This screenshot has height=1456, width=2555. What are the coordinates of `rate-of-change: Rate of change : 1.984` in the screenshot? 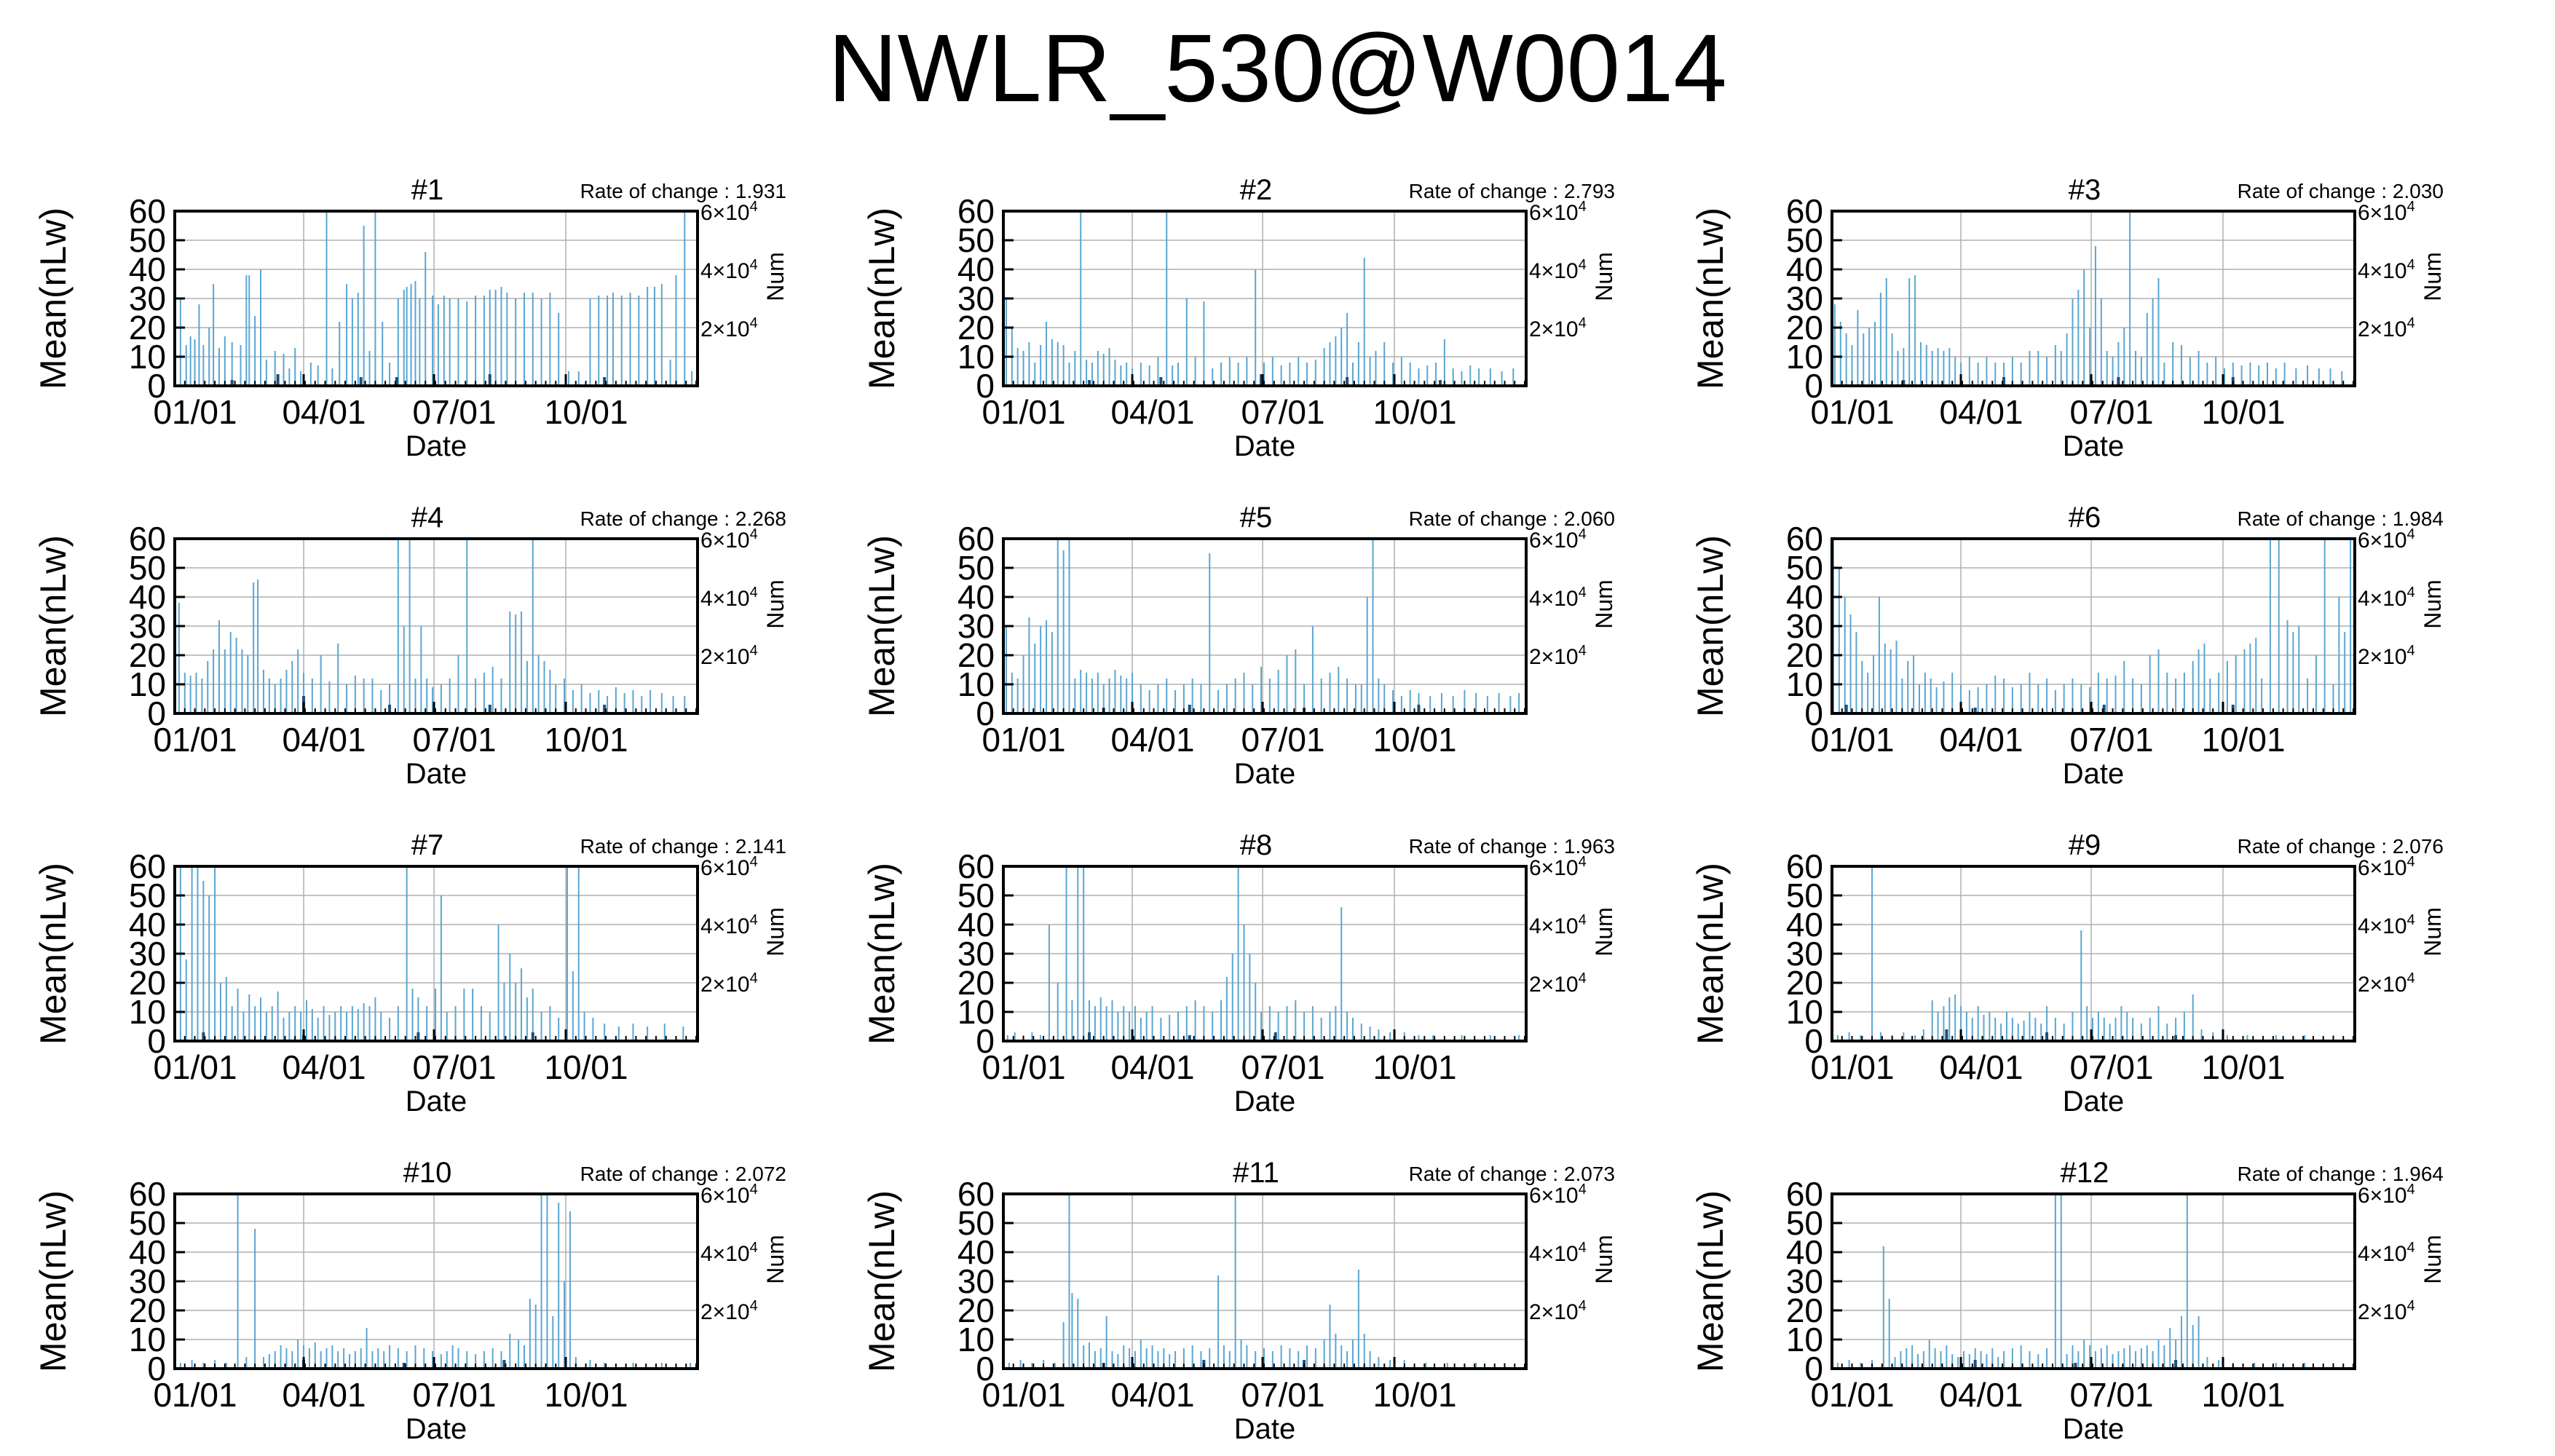 It's located at (2341, 518).